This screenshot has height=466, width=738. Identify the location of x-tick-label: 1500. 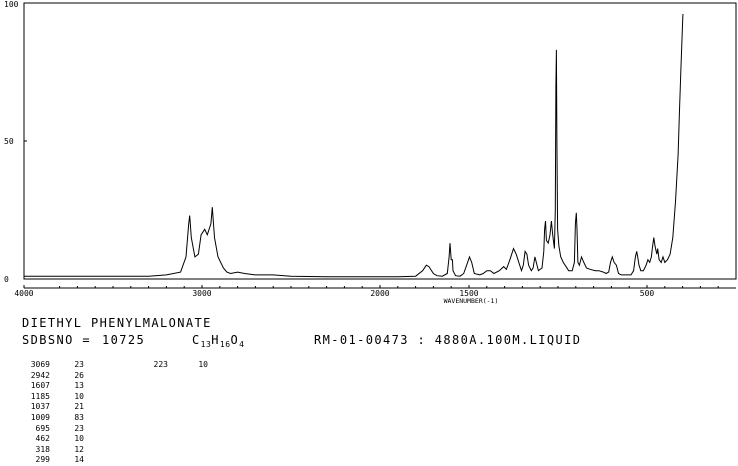
(468, 293).